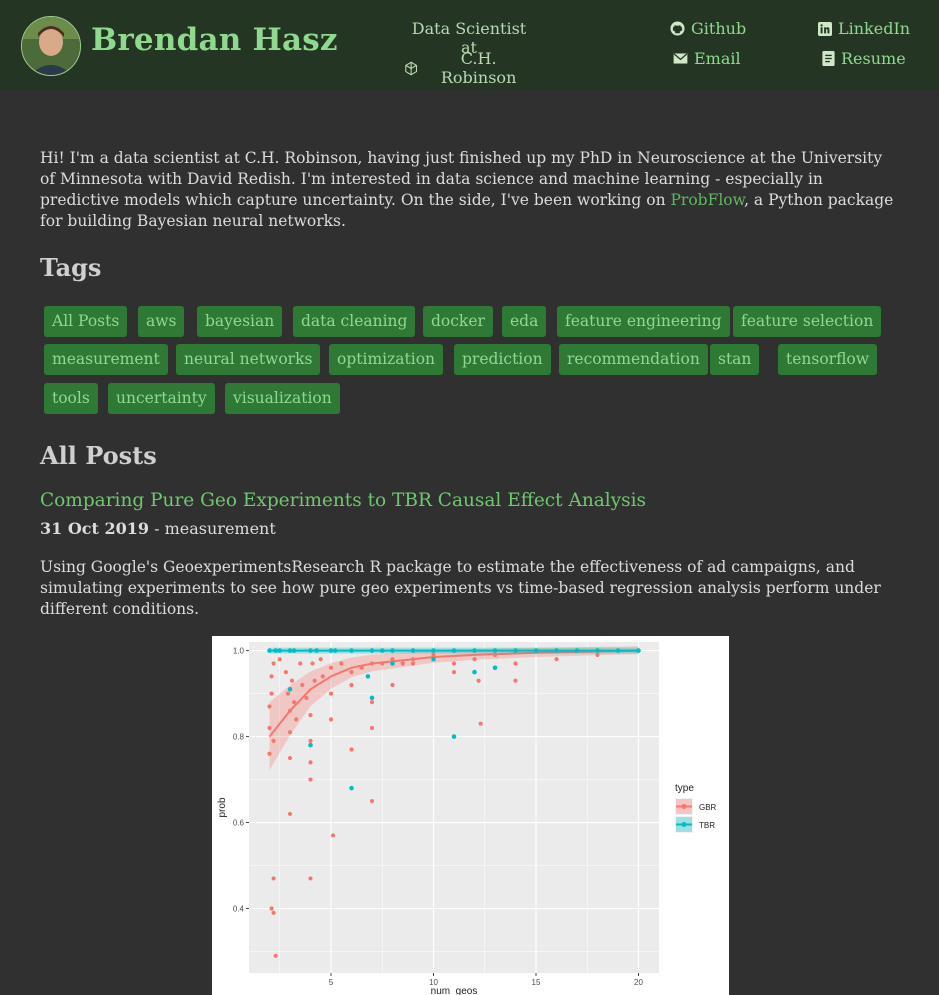 Image resolution: width=939 pixels, height=995 pixels. I want to click on x-tick-label: 10, so click(433, 982).